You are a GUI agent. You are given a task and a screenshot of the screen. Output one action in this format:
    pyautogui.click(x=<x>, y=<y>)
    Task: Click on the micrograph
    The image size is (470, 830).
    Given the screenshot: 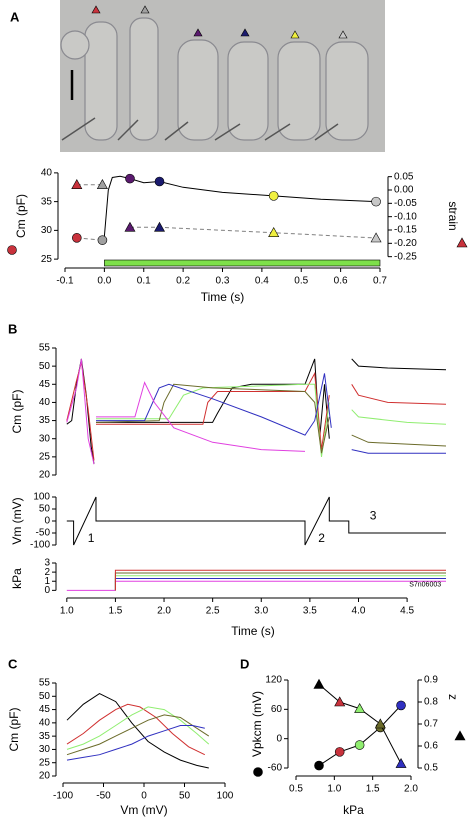 What is the action you would take?
    pyautogui.click(x=222, y=76)
    